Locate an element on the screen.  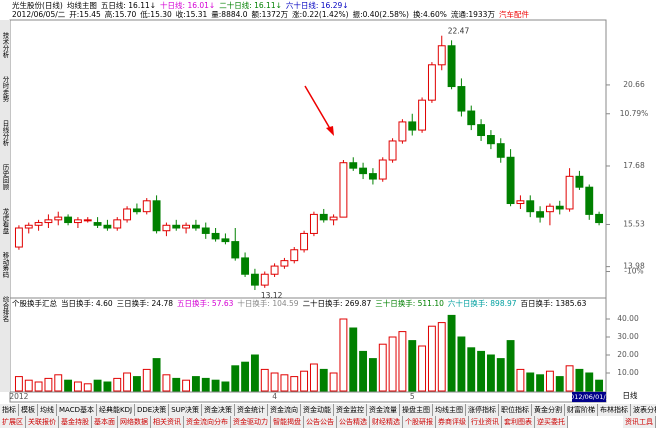
tab: 网络数据 is located at coordinates (134, 422).